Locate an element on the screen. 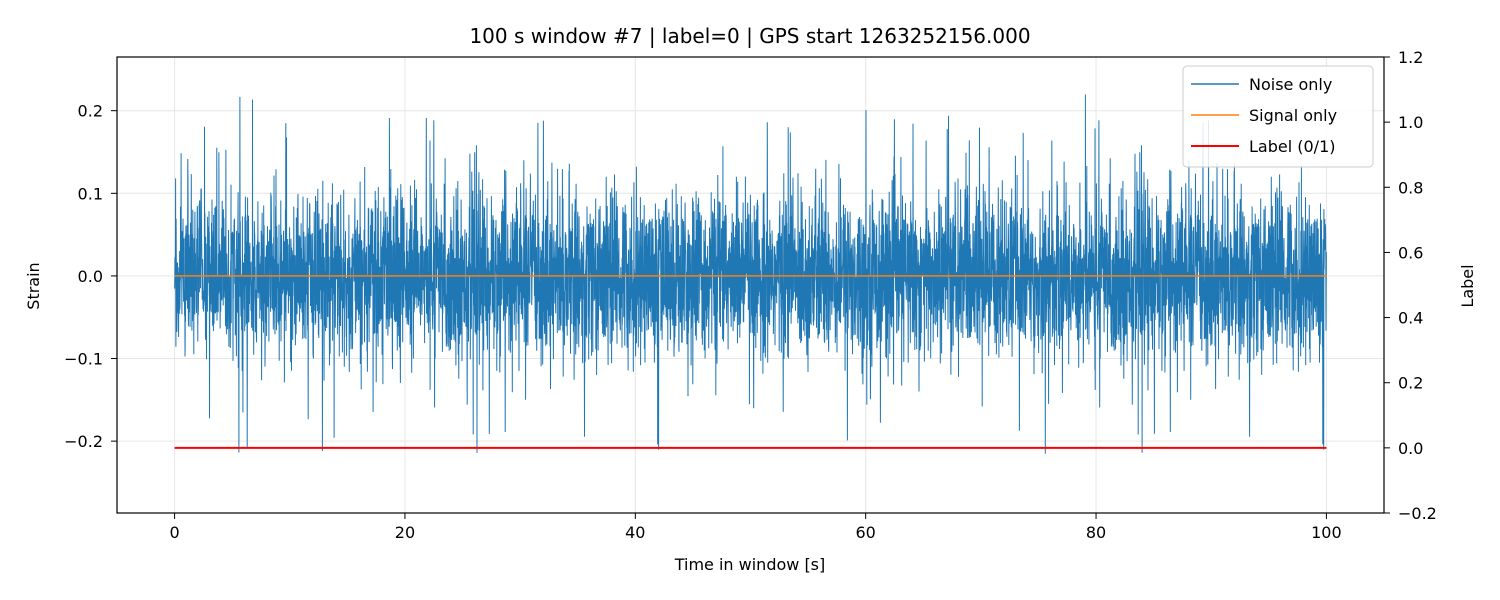  x-tick-label-1: 20 is located at coordinates (405, 532).